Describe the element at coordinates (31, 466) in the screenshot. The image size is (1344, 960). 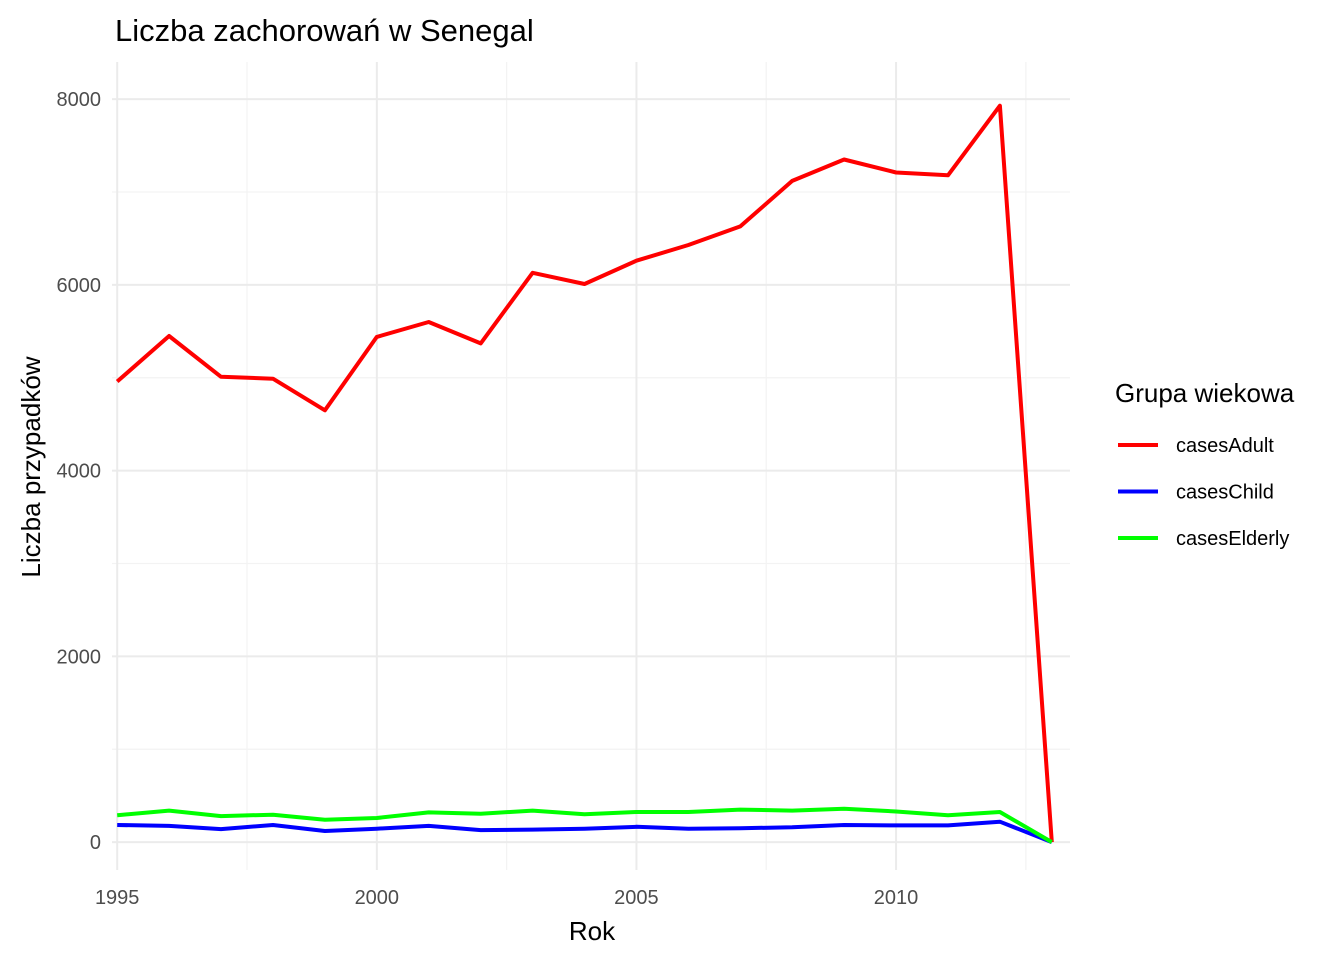
I see `y-axis-title: Liczba przypadków` at that location.